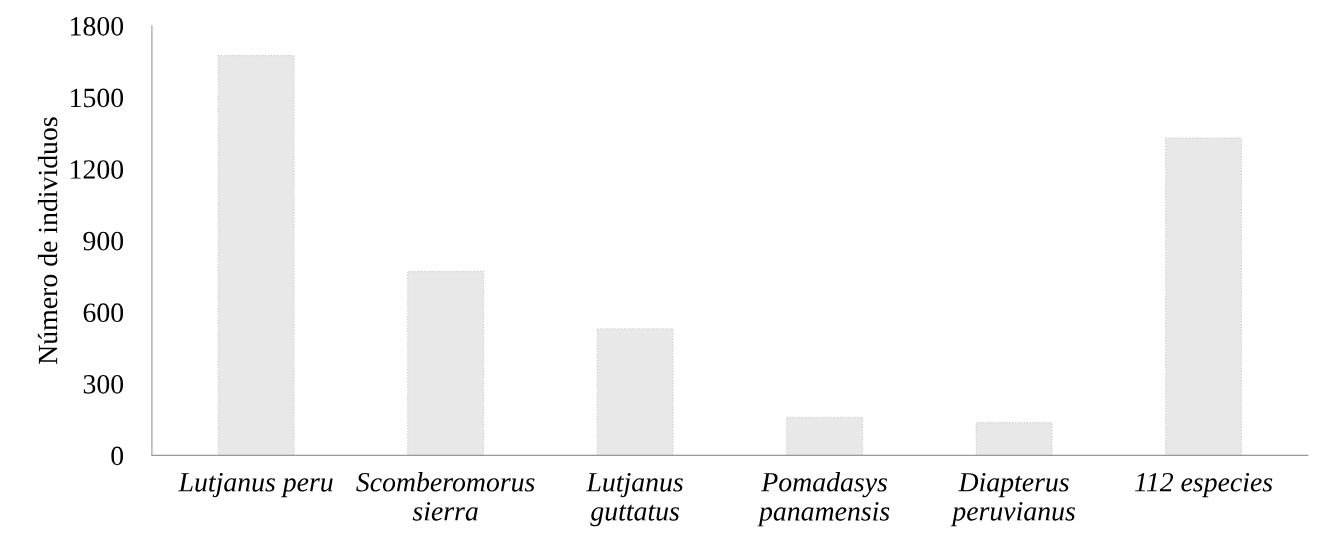 This screenshot has height=537, width=1321. I want to click on x-tick-label: Lutjanus guttatus, so click(634, 499).